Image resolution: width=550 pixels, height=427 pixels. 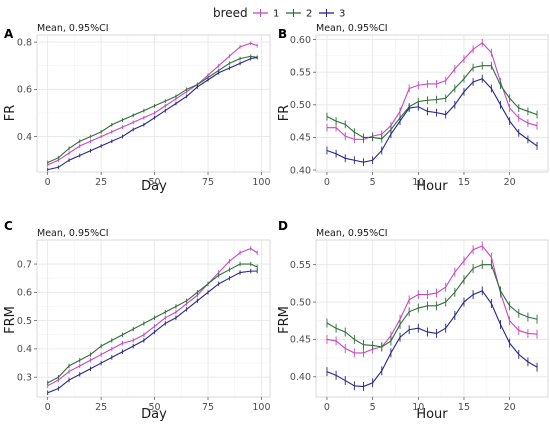 I want to click on panel-b-plot-area, so click(x=432, y=103).